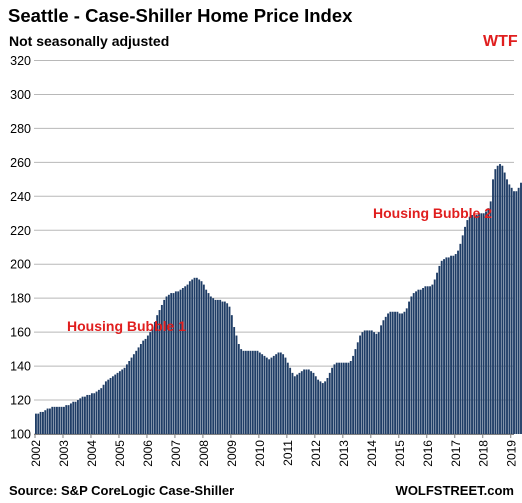 Image resolution: width=522 pixels, height=503 pixels. Describe the element at coordinates (64, 453) in the screenshot. I see `x-tick-label: 2003` at that location.